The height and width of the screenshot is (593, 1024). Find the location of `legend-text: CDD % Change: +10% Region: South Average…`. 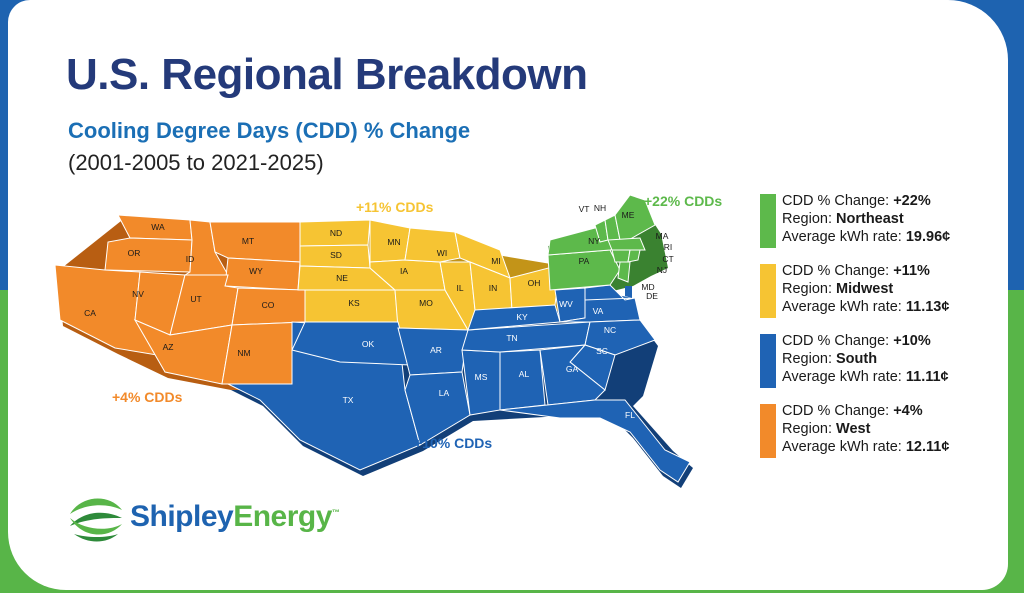

legend-text: CDD % Change: +10% Region: South Average… is located at coordinates (865, 359).